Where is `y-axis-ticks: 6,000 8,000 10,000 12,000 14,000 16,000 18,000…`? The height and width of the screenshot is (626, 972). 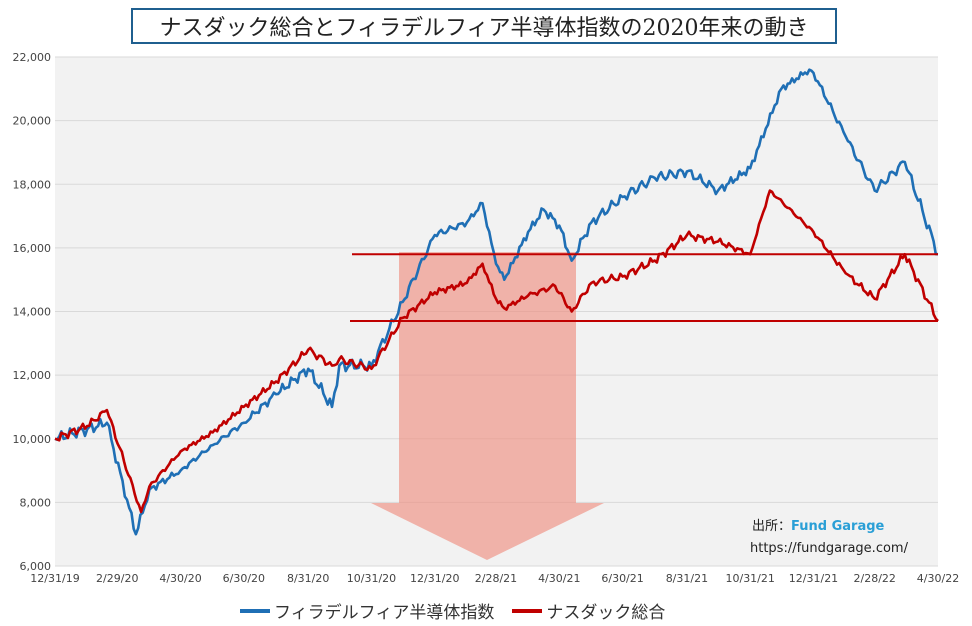
y-axis-ticks: 6,000 8,000 10,000 12,000 14,000 16,000 18,000… is located at coordinates (32, 312).